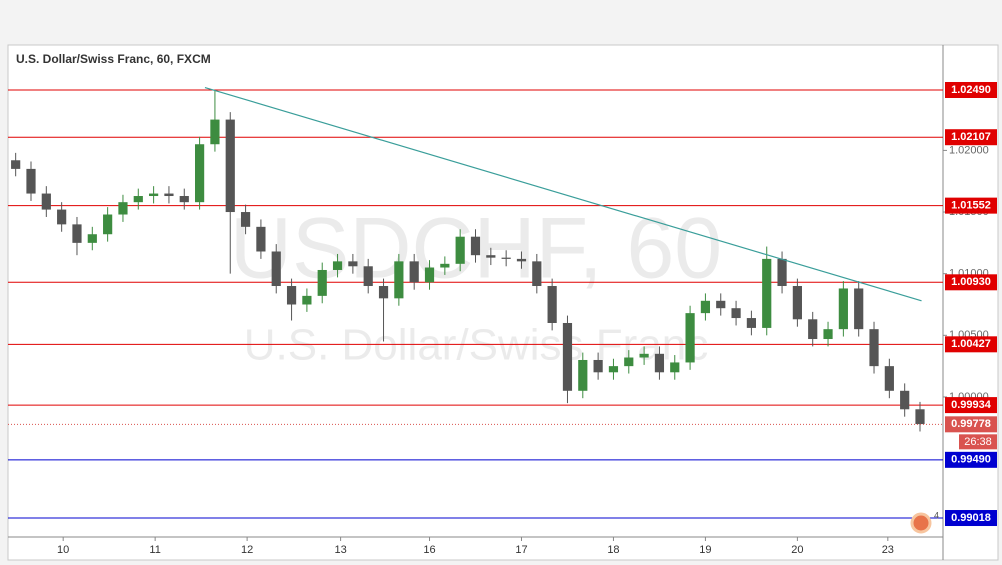  I want to click on current-price-label: 0.99778, so click(971, 424).